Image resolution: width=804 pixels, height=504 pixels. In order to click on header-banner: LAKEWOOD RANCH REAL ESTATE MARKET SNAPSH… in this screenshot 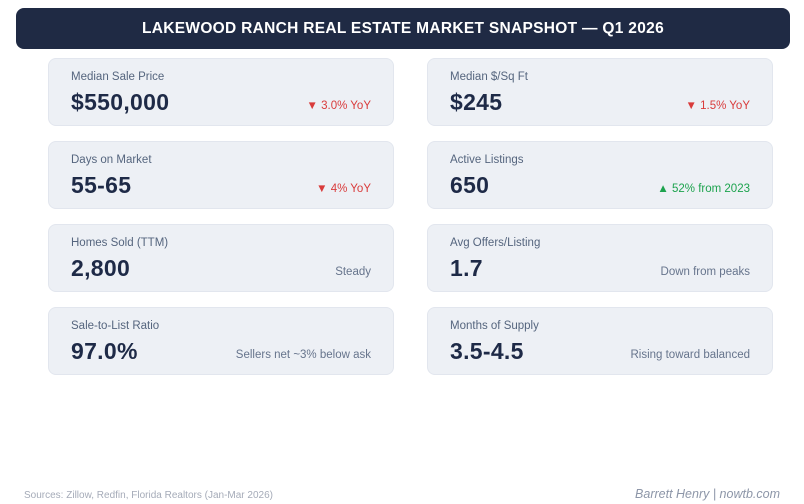, I will do `click(403, 28)`.